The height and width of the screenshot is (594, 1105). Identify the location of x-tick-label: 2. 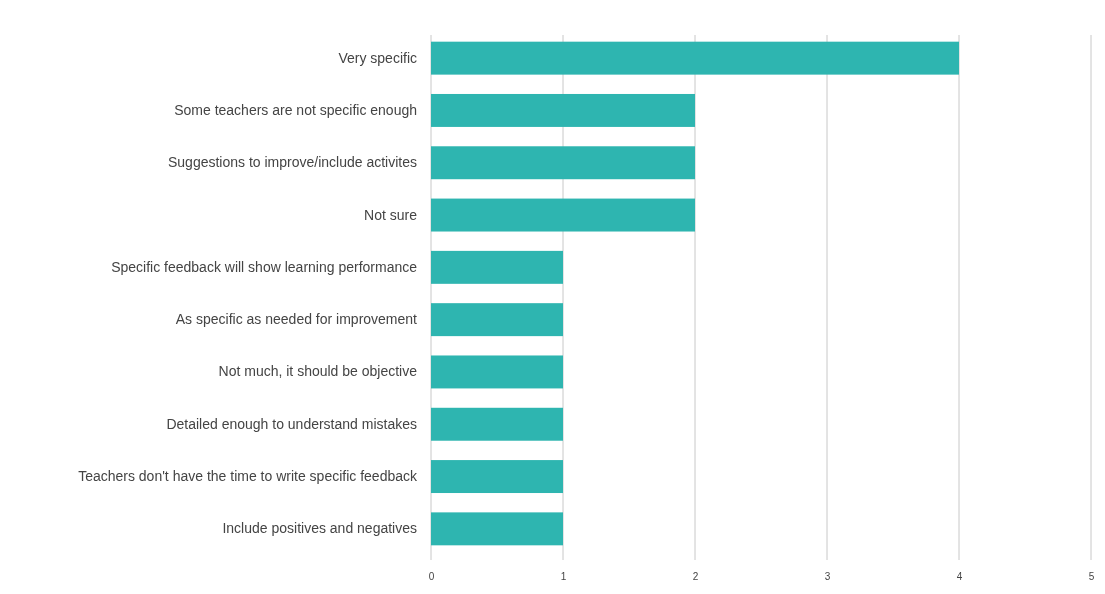
(695, 577).